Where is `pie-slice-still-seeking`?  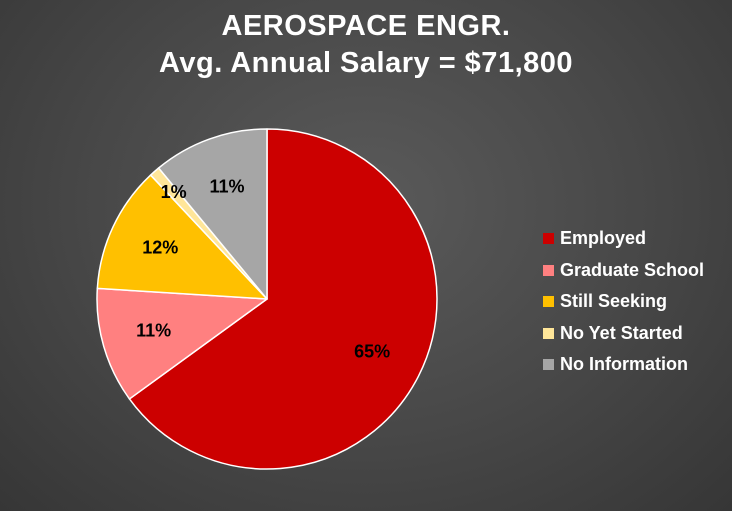
pie-slice-still-seeking is located at coordinates (182, 237).